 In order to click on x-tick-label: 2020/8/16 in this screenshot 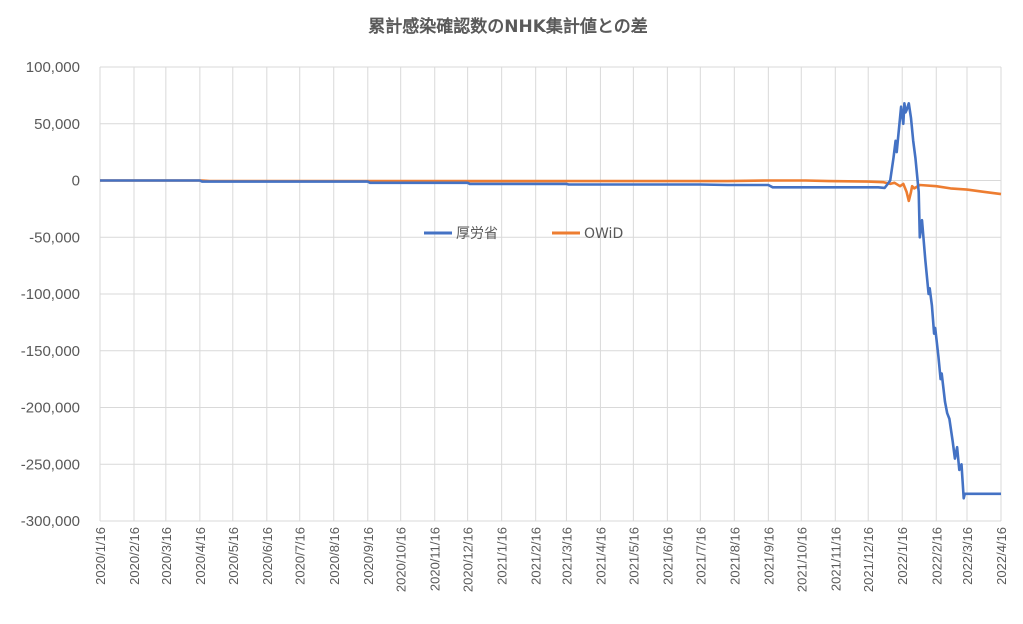, I will do `click(334, 556)`.